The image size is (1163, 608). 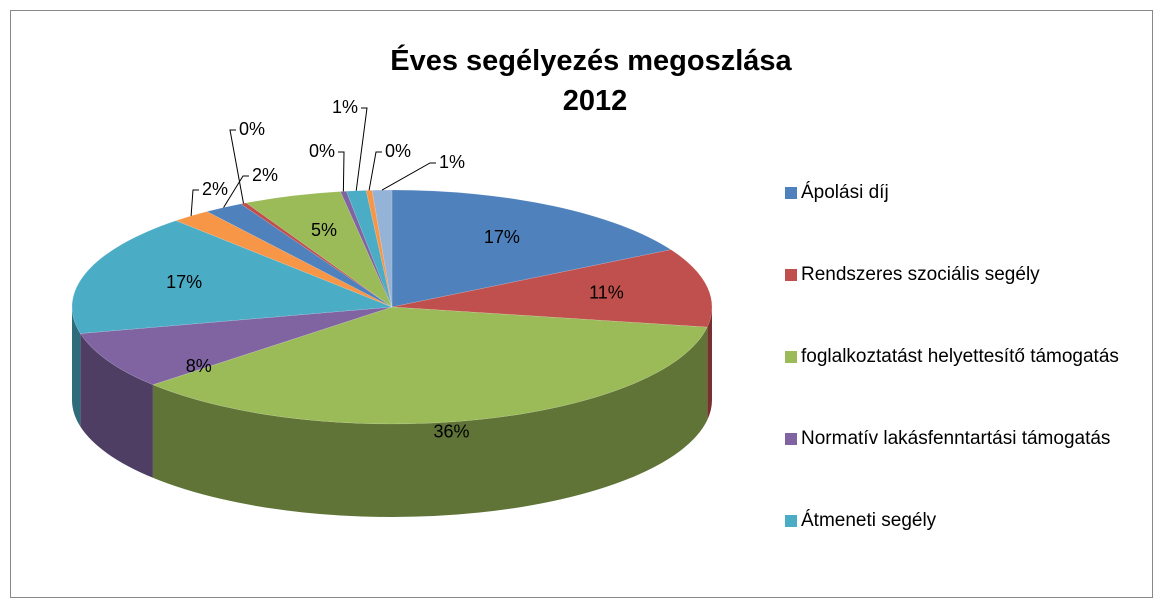 I want to click on chart-title: Éves segélyezés megoszlása 2012, so click(x=594, y=80).